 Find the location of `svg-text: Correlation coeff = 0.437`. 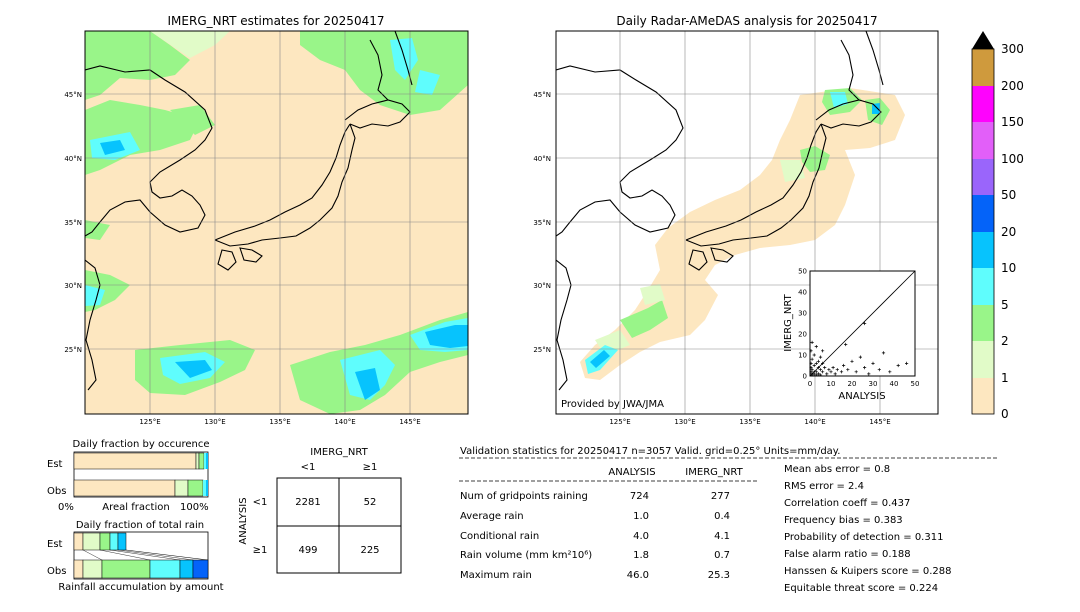

svg-text: Correlation coeff = 0.437 is located at coordinates (847, 503).